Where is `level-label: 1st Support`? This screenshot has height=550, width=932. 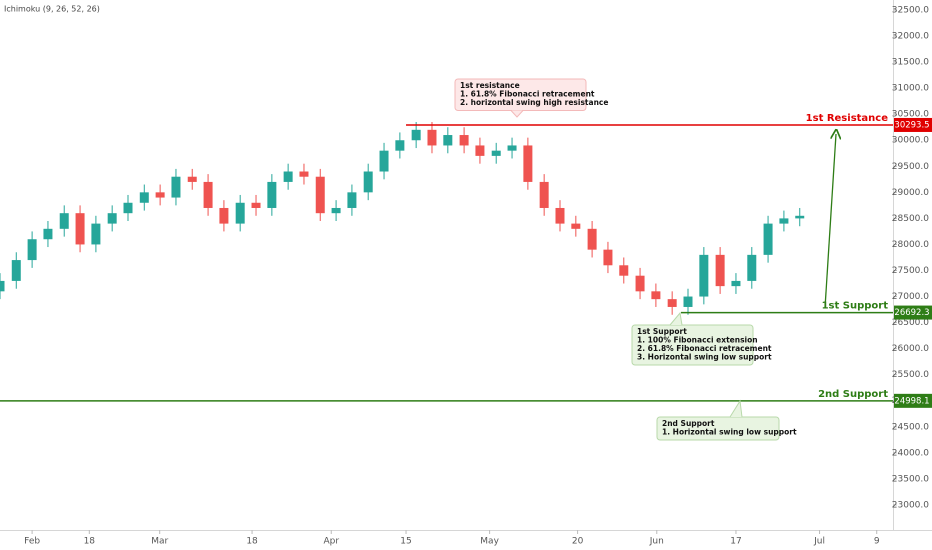
level-label: 1st Support is located at coordinates (855, 306).